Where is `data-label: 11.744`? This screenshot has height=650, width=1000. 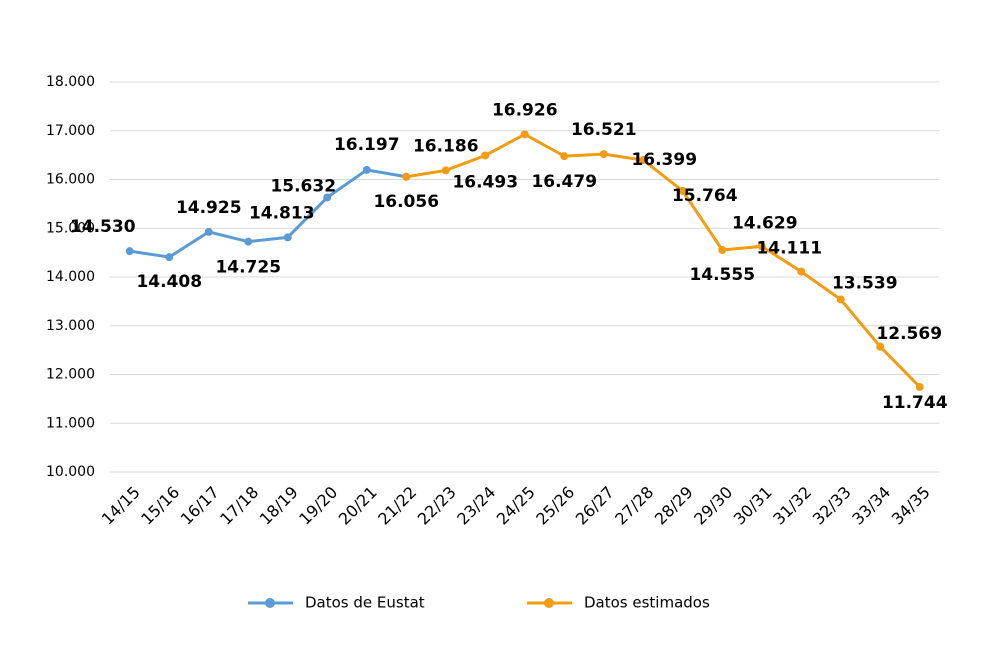
data-label: 11.744 is located at coordinates (915, 403).